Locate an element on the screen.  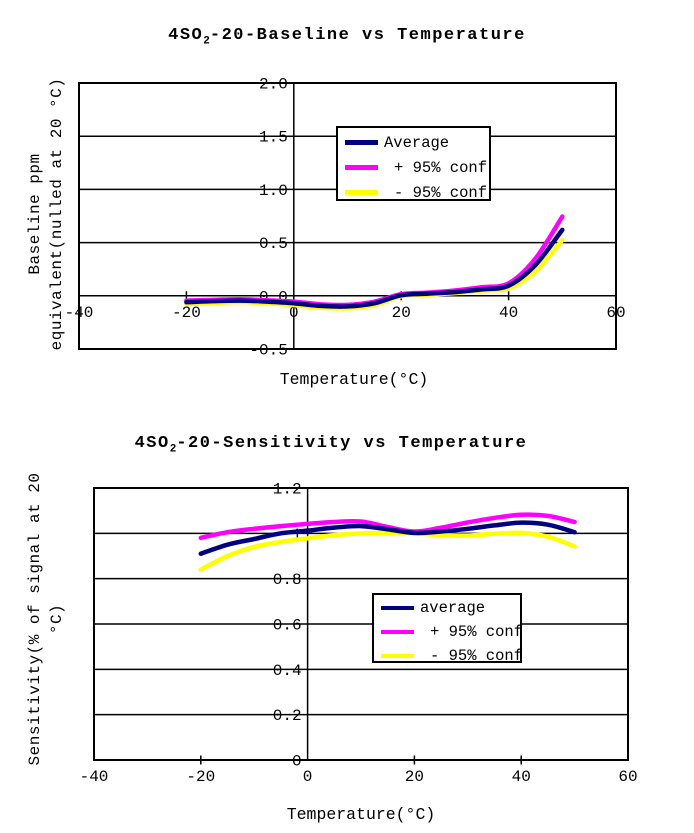
y-tick-label: 0.5 is located at coordinates (273, 244).